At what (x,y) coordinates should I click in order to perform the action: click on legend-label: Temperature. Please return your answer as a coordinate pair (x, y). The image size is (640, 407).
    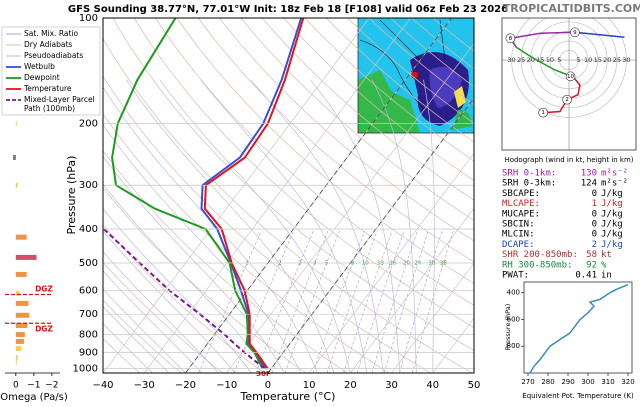
    Looking at the image, I should click on (47, 88).